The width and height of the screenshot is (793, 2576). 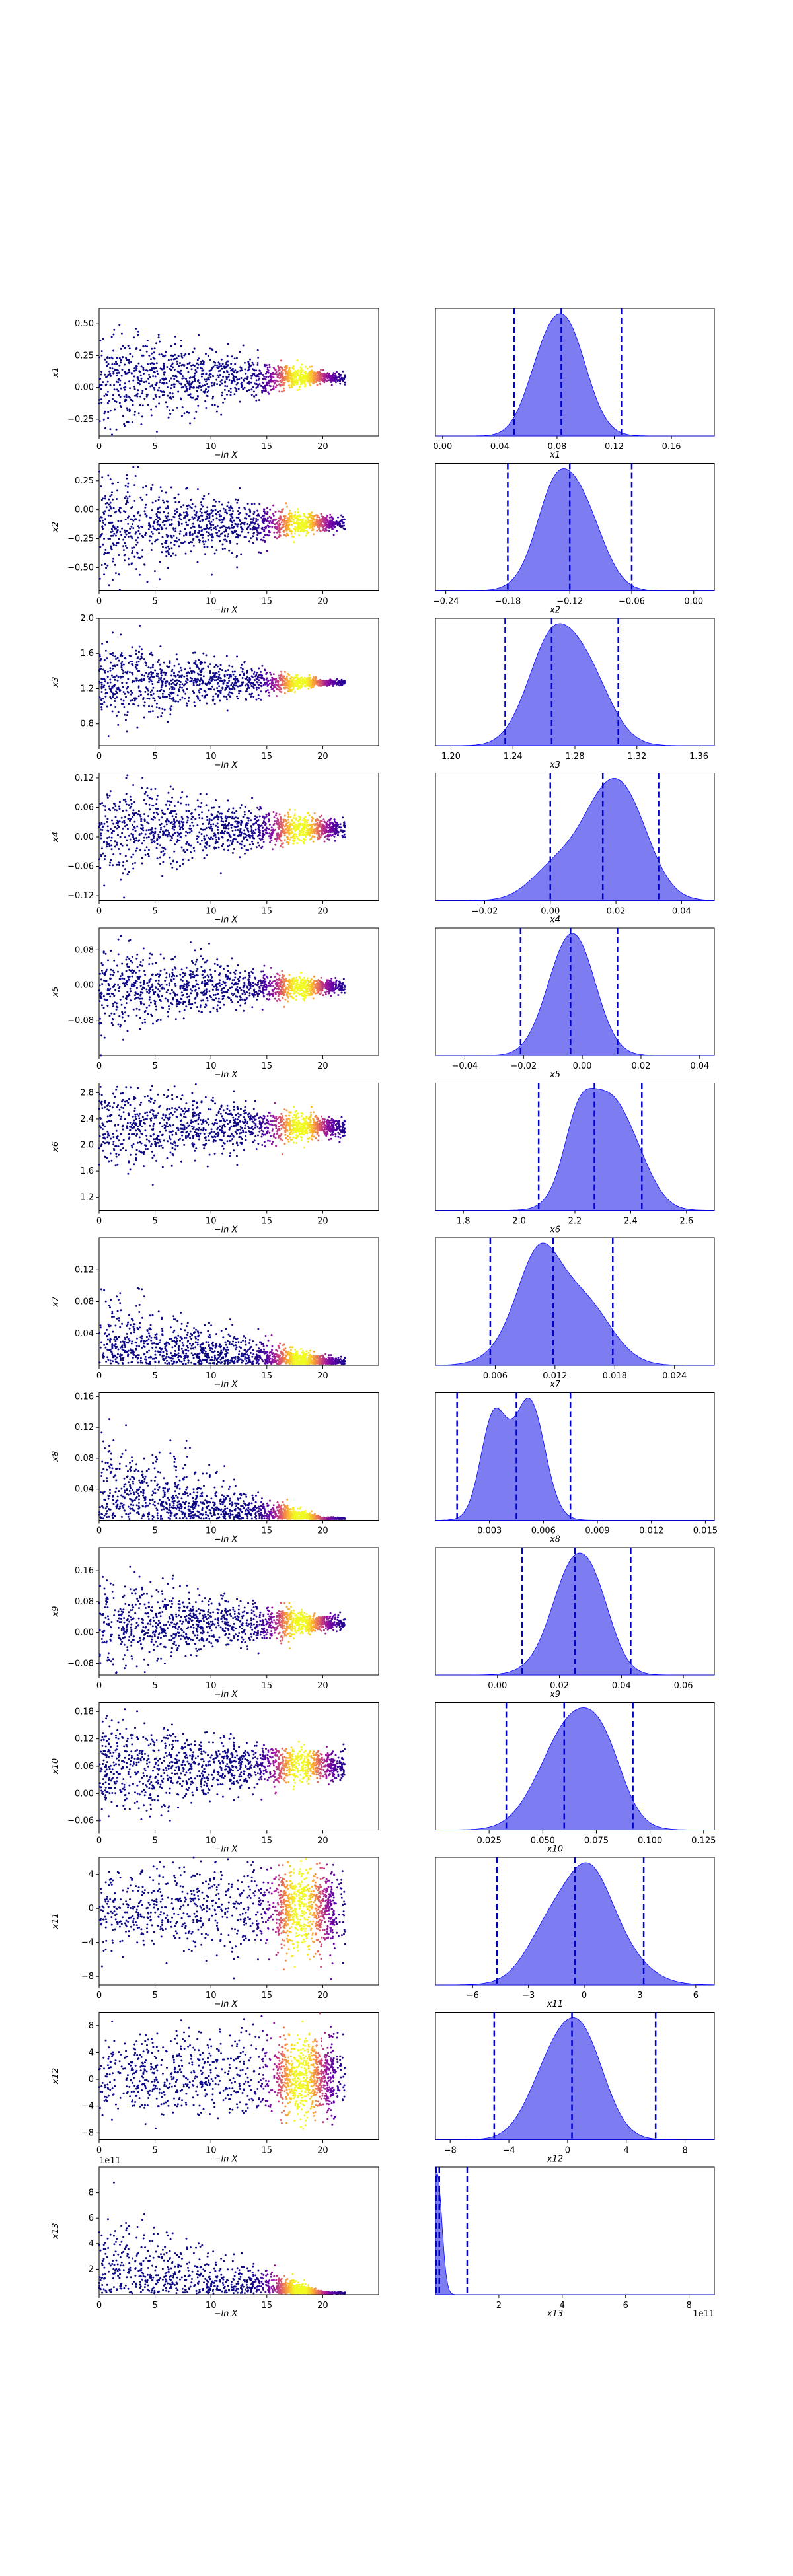 I want to click on posterior-xtick-label: 1.20, so click(x=451, y=757).